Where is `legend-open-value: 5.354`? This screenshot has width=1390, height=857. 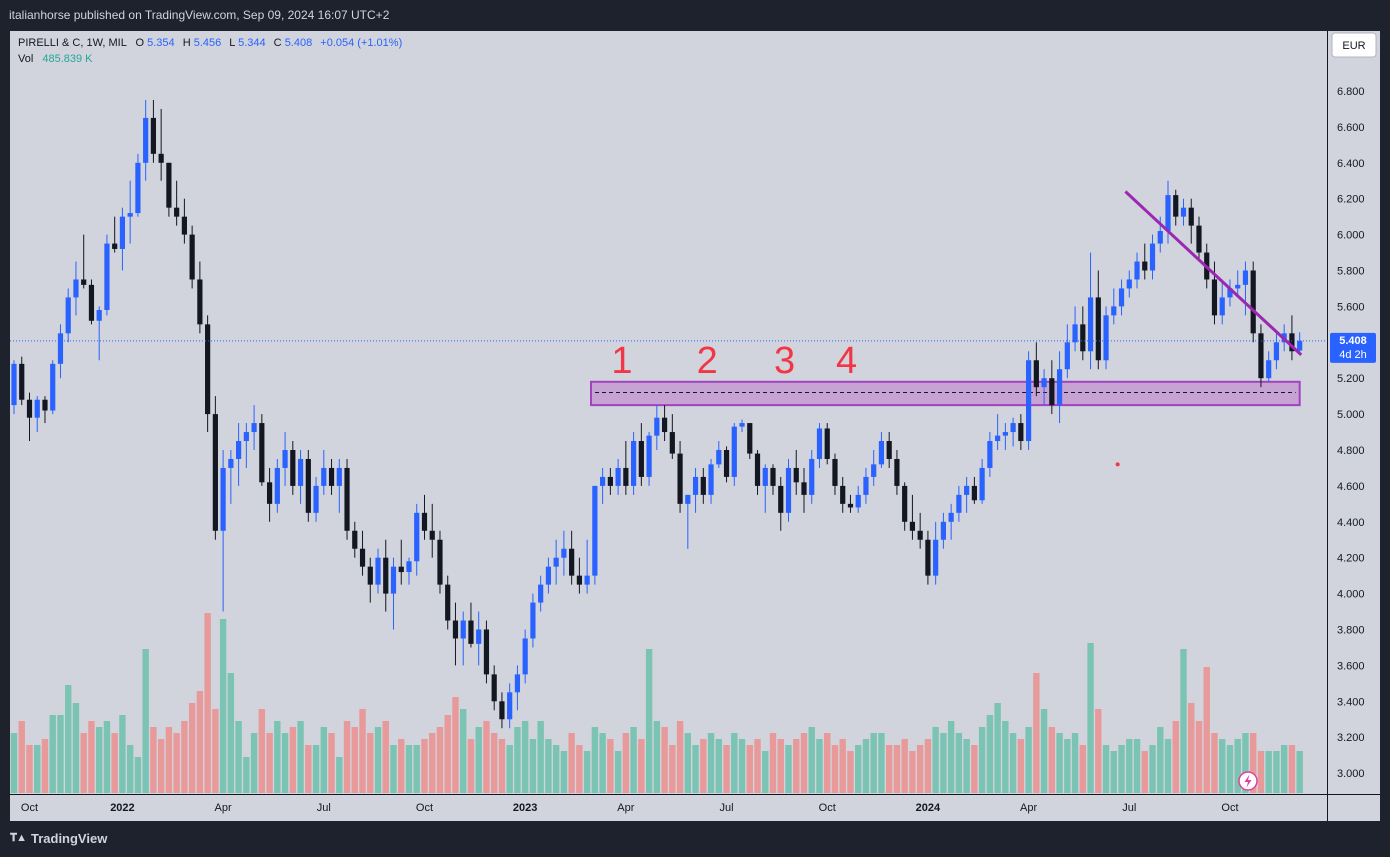 legend-open-value: 5.354 is located at coordinates (161, 43).